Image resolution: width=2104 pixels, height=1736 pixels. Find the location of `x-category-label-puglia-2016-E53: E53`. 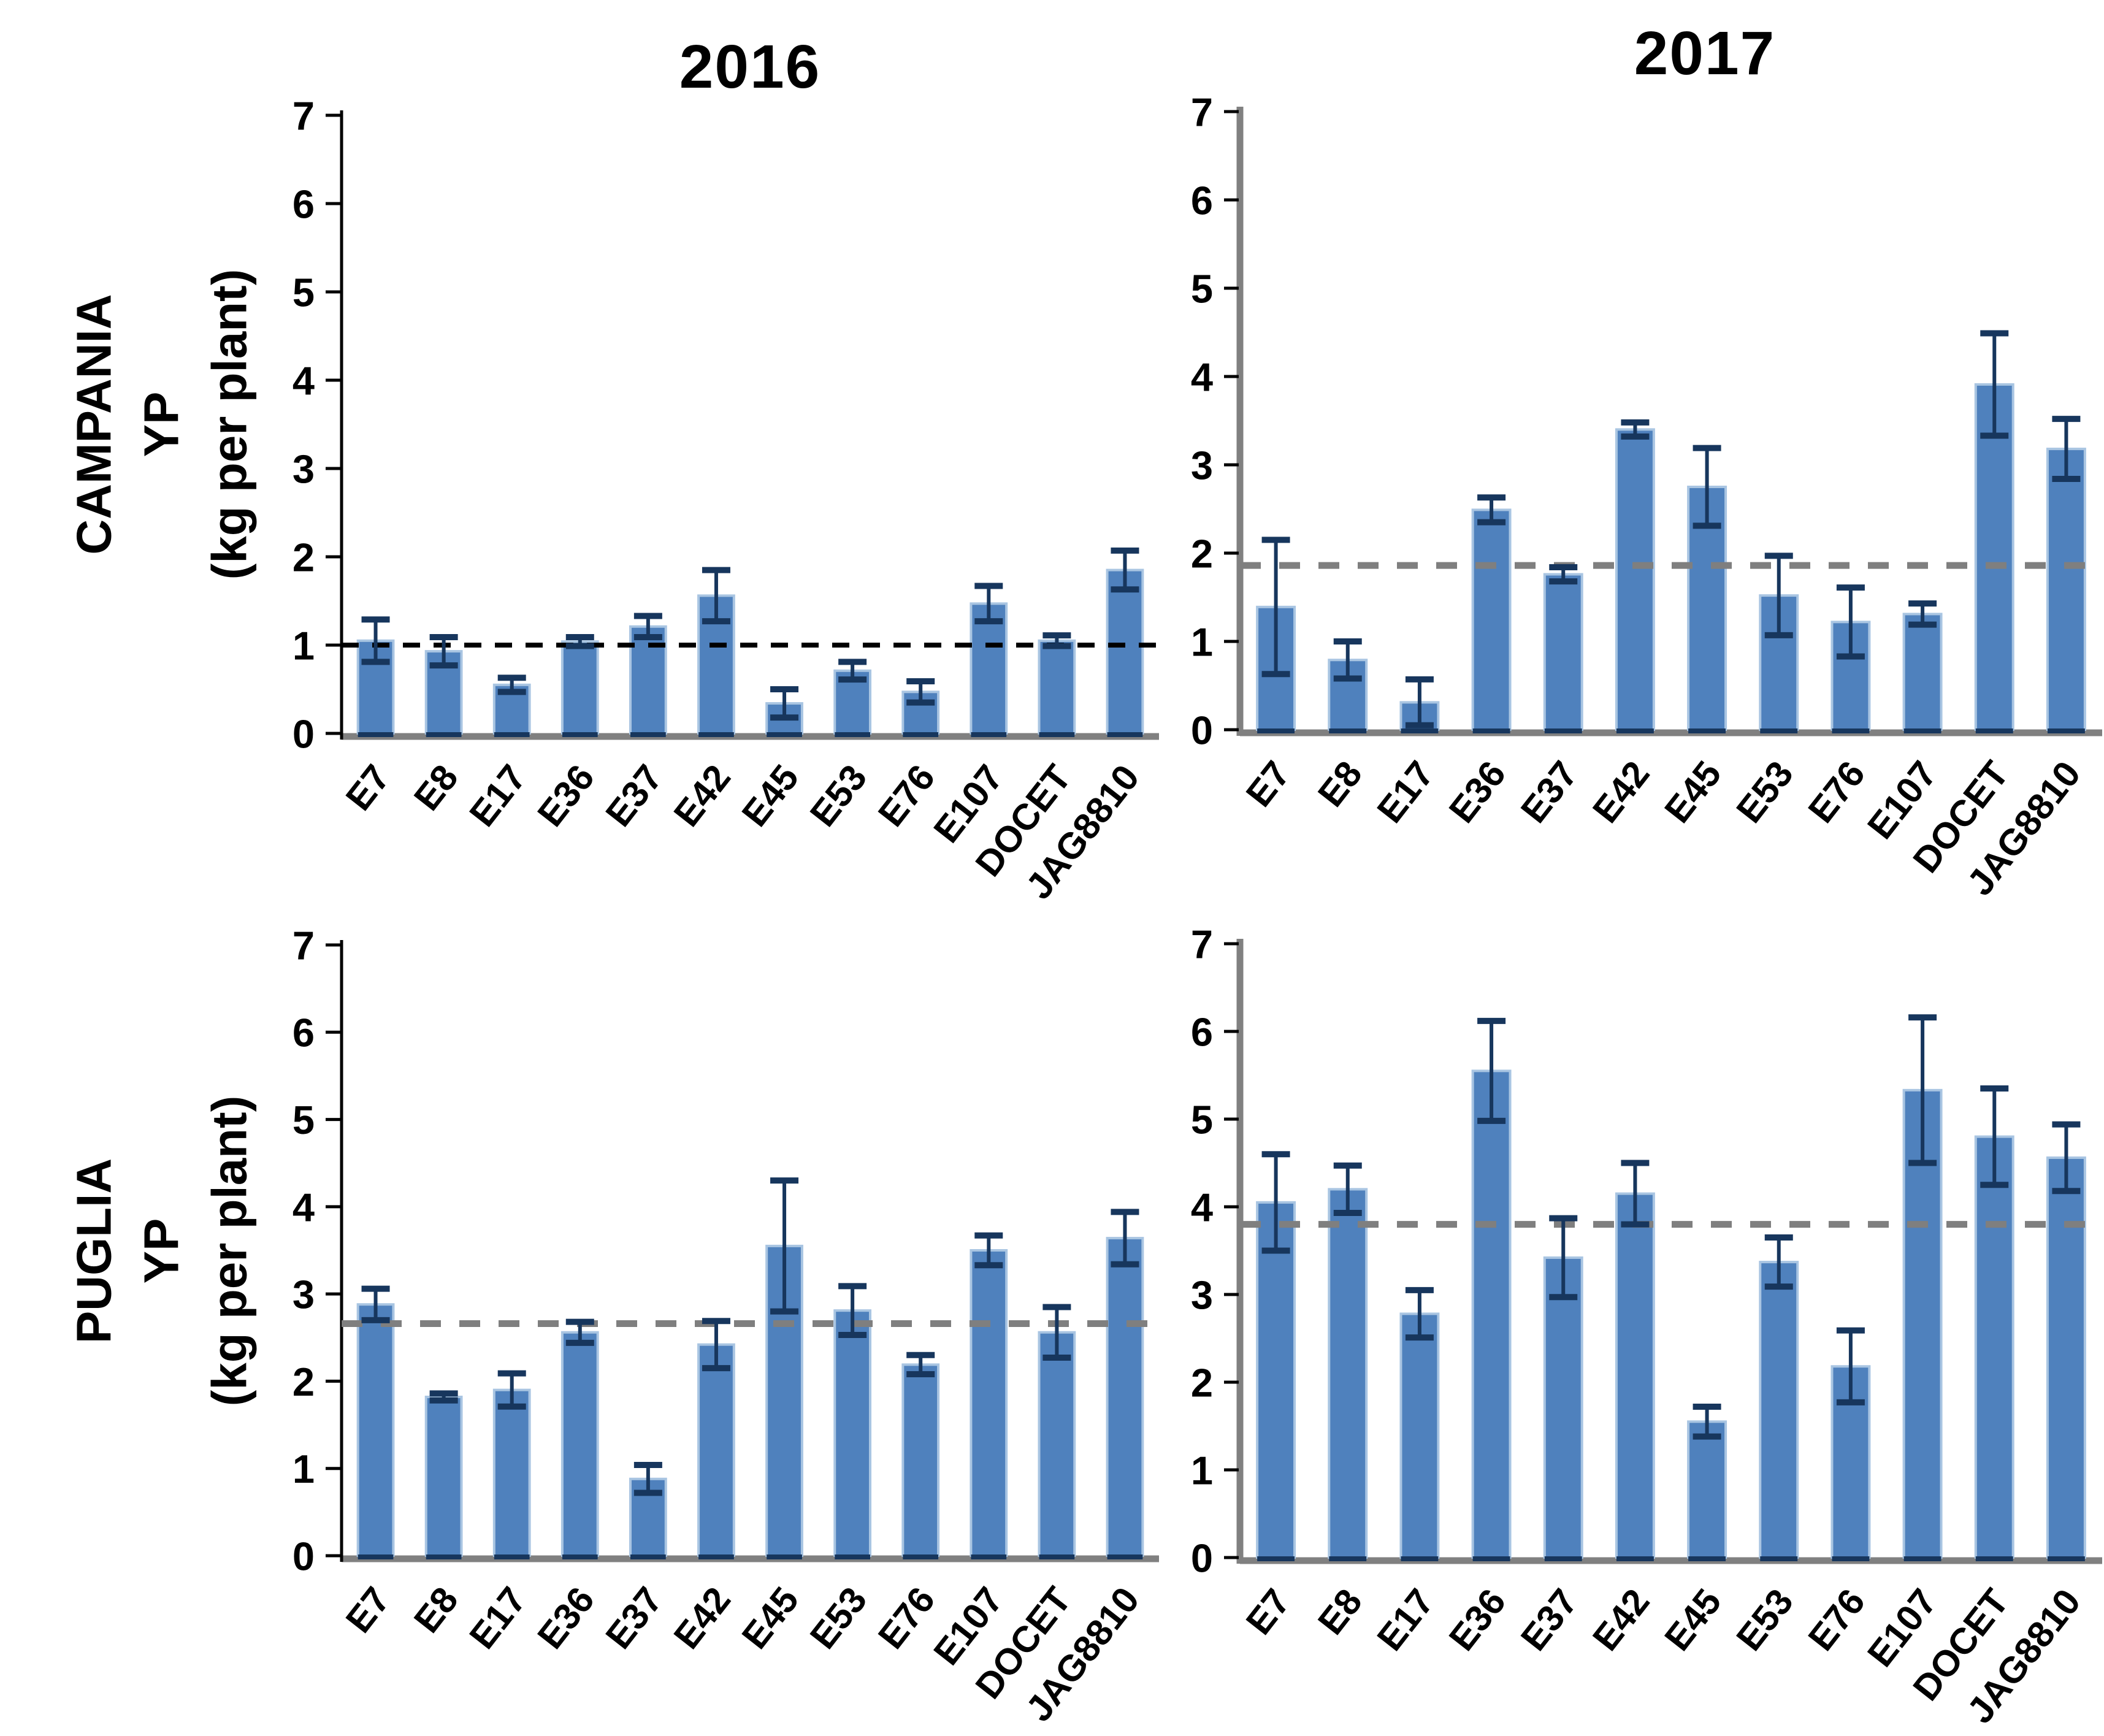

x-category-label-puglia-2016-E53: E53 is located at coordinates (838, 1618).